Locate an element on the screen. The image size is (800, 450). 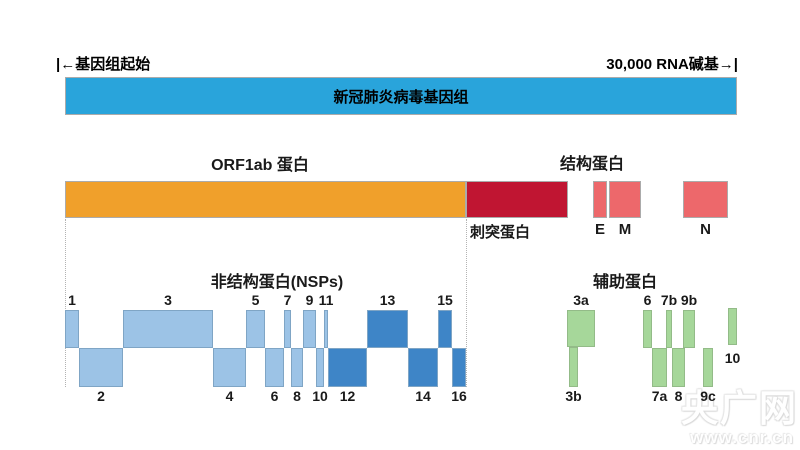
nsp-label-2: 2 is located at coordinates (101, 396).